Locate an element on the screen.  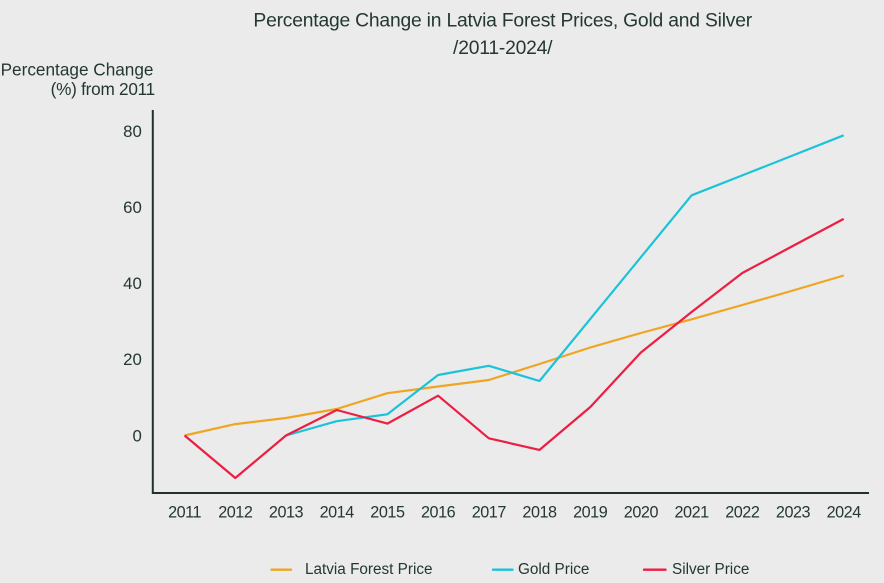
svg-text: Latvia Forest Price is located at coordinates (369, 569).